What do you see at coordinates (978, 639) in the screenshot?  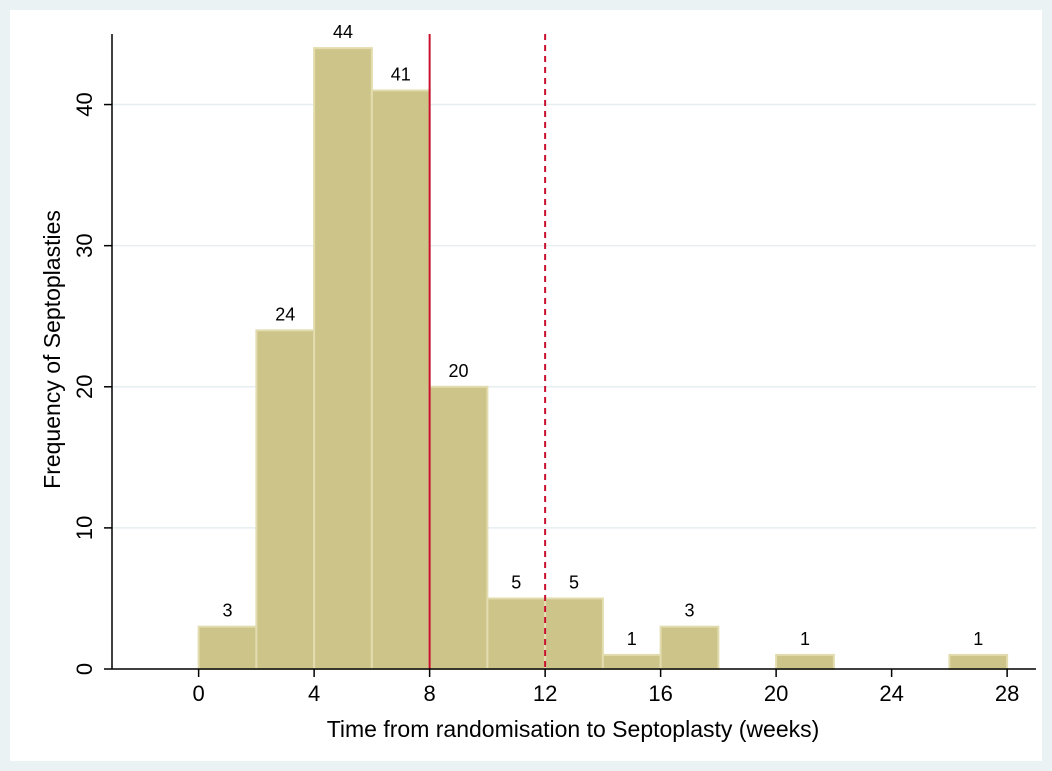 I see `bar-label-26-28: 1` at bounding box center [978, 639].